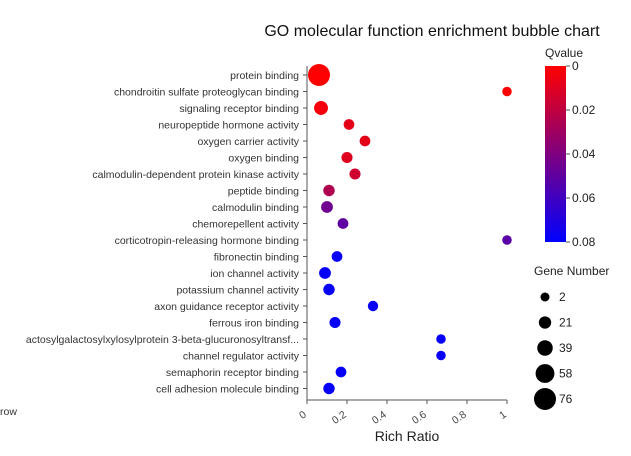 The width and height of the screenshot is (631, 456). Describe the element at coordinates (566, 374) in the screenshot. I see `gene-number-legend-label: 58` at that location.